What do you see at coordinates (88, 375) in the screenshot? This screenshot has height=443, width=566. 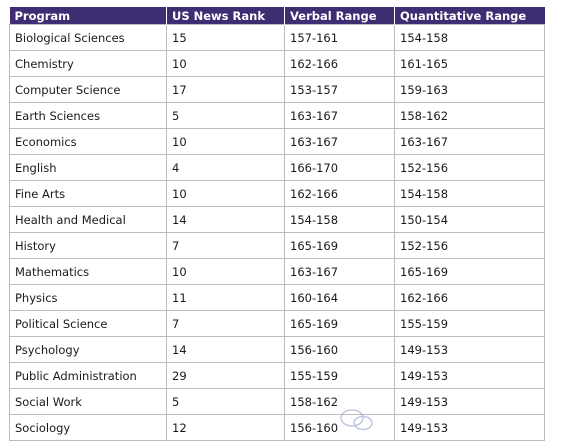 I see `cell-program: Public Administration` at bounding box center [88, 375].